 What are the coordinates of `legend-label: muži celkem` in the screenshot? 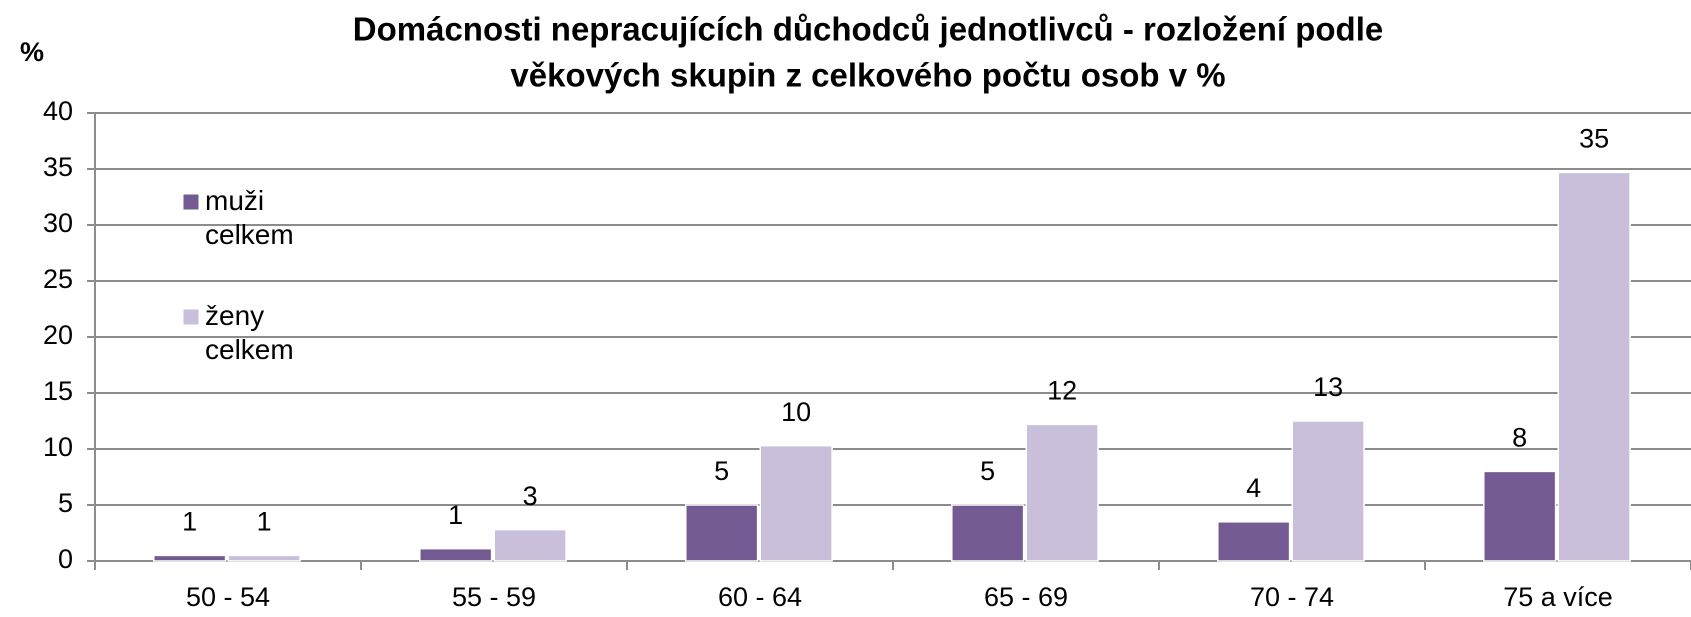 It's located at (249, 217).